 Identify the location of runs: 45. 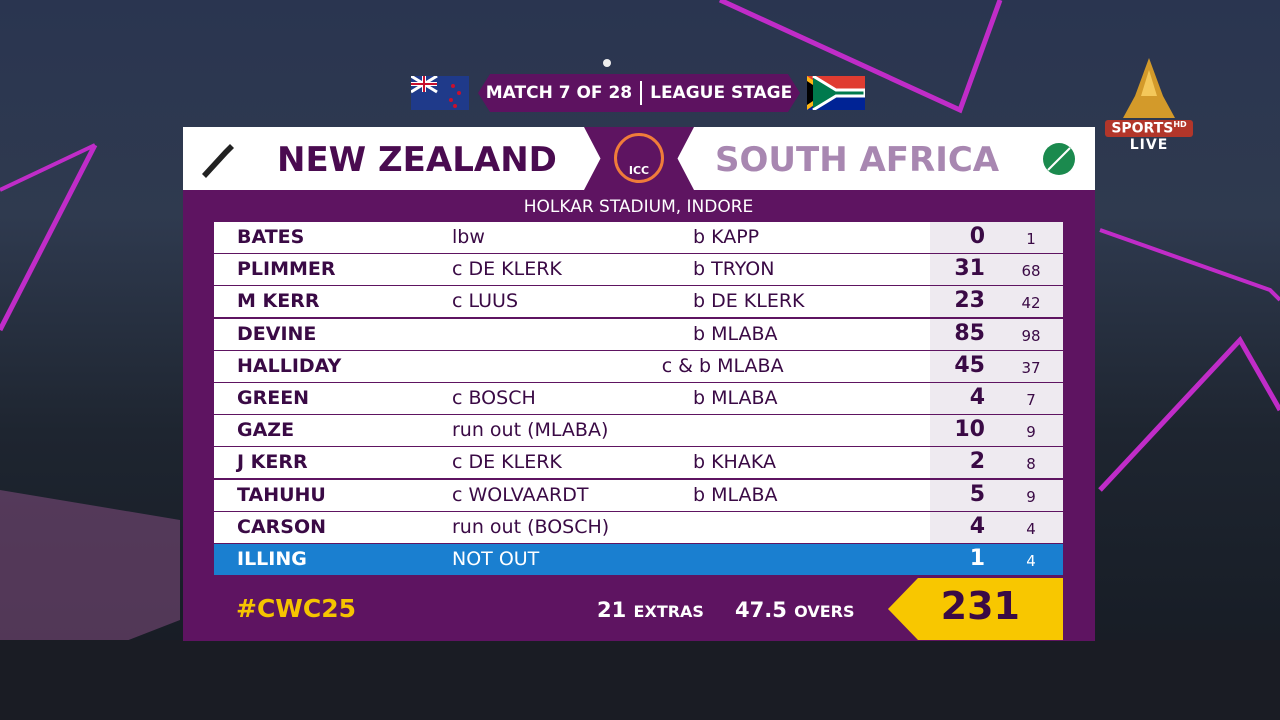
(969, 365).